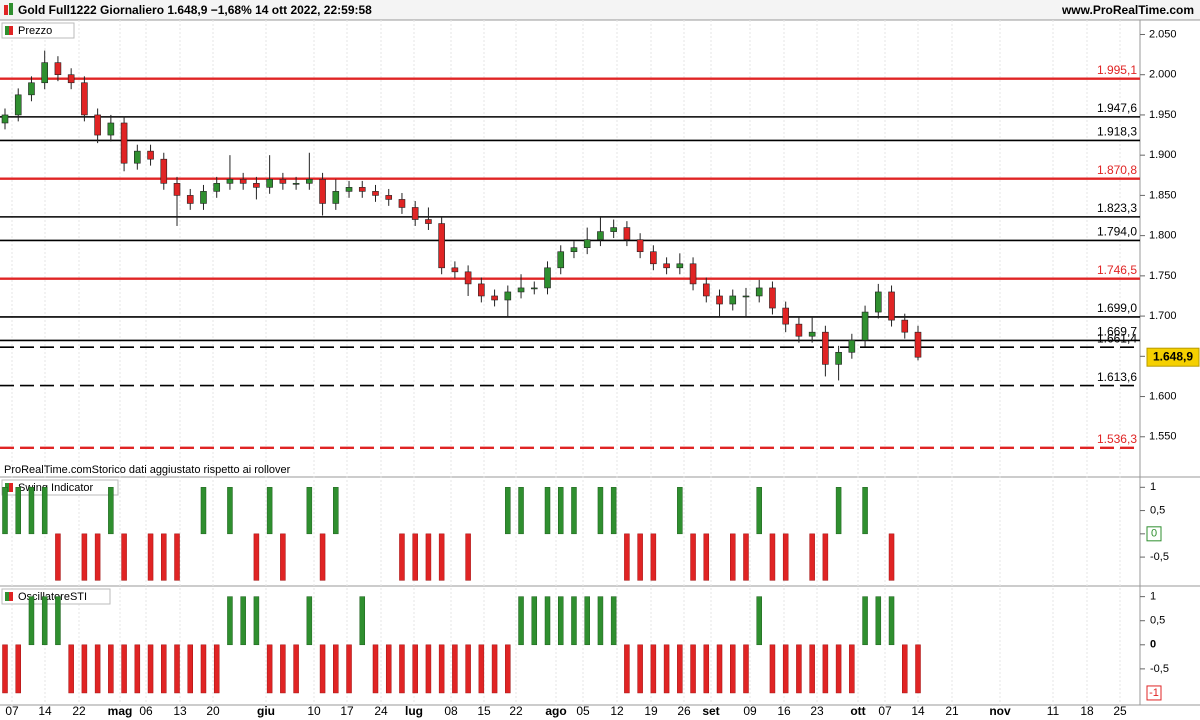  Describe the element at coordinates (1117, 439) in the screenshot. I see `level-label: 1.536,3` at that location.